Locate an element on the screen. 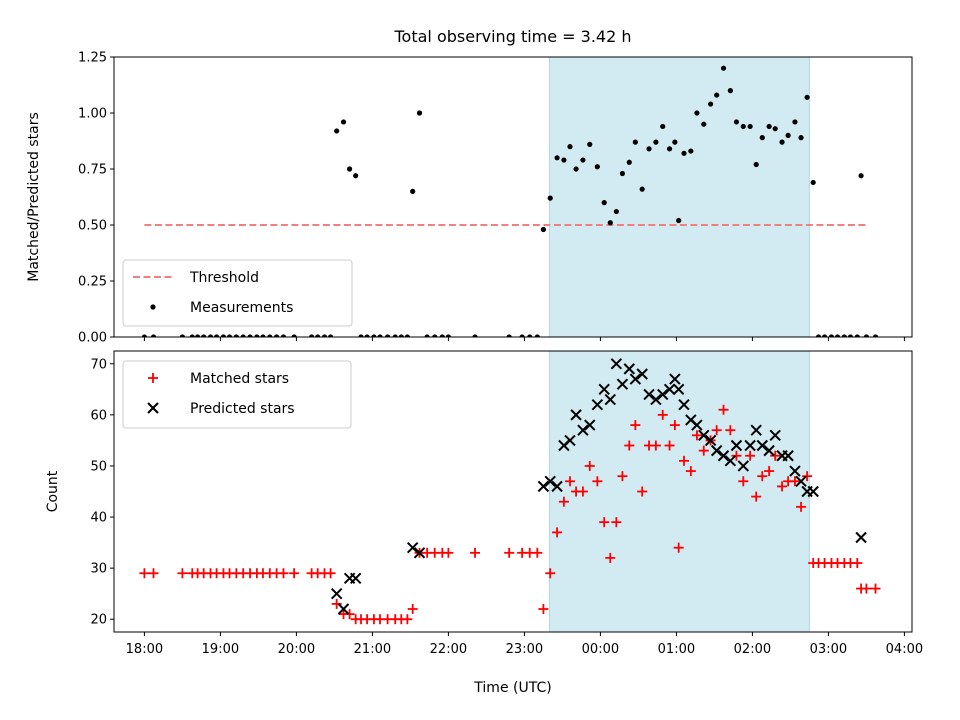 The width and height of the screenshot is (960, 720). bottom-ytick-label: 30 is located at coordinates (98, 569).